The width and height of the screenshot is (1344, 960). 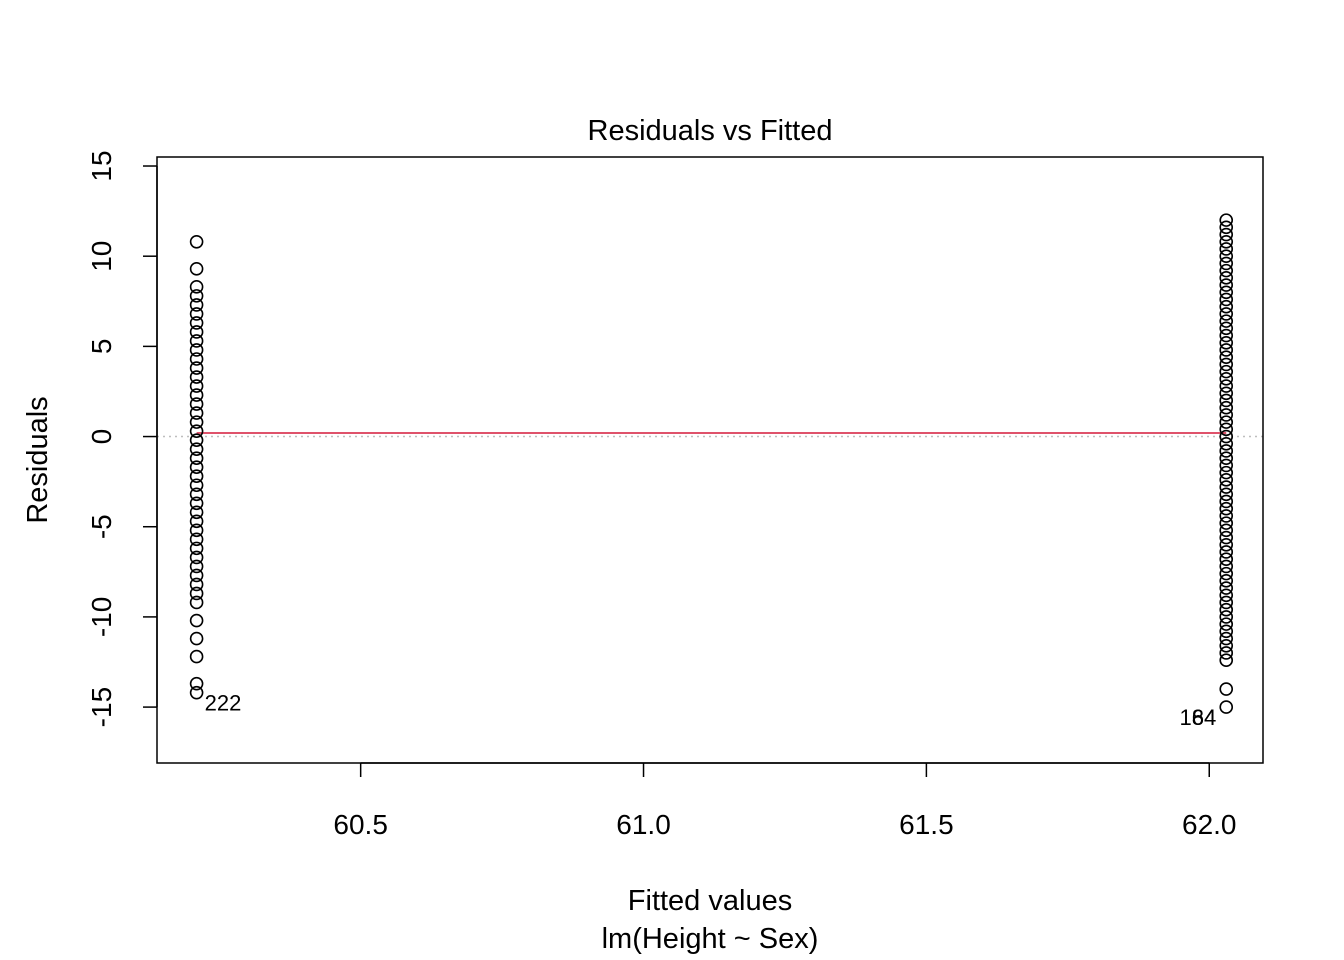 What do you see at coordinates (926, 824) in the screenshot?
I see `x-tick-label: 61.5` at bounding box center [926, 824].